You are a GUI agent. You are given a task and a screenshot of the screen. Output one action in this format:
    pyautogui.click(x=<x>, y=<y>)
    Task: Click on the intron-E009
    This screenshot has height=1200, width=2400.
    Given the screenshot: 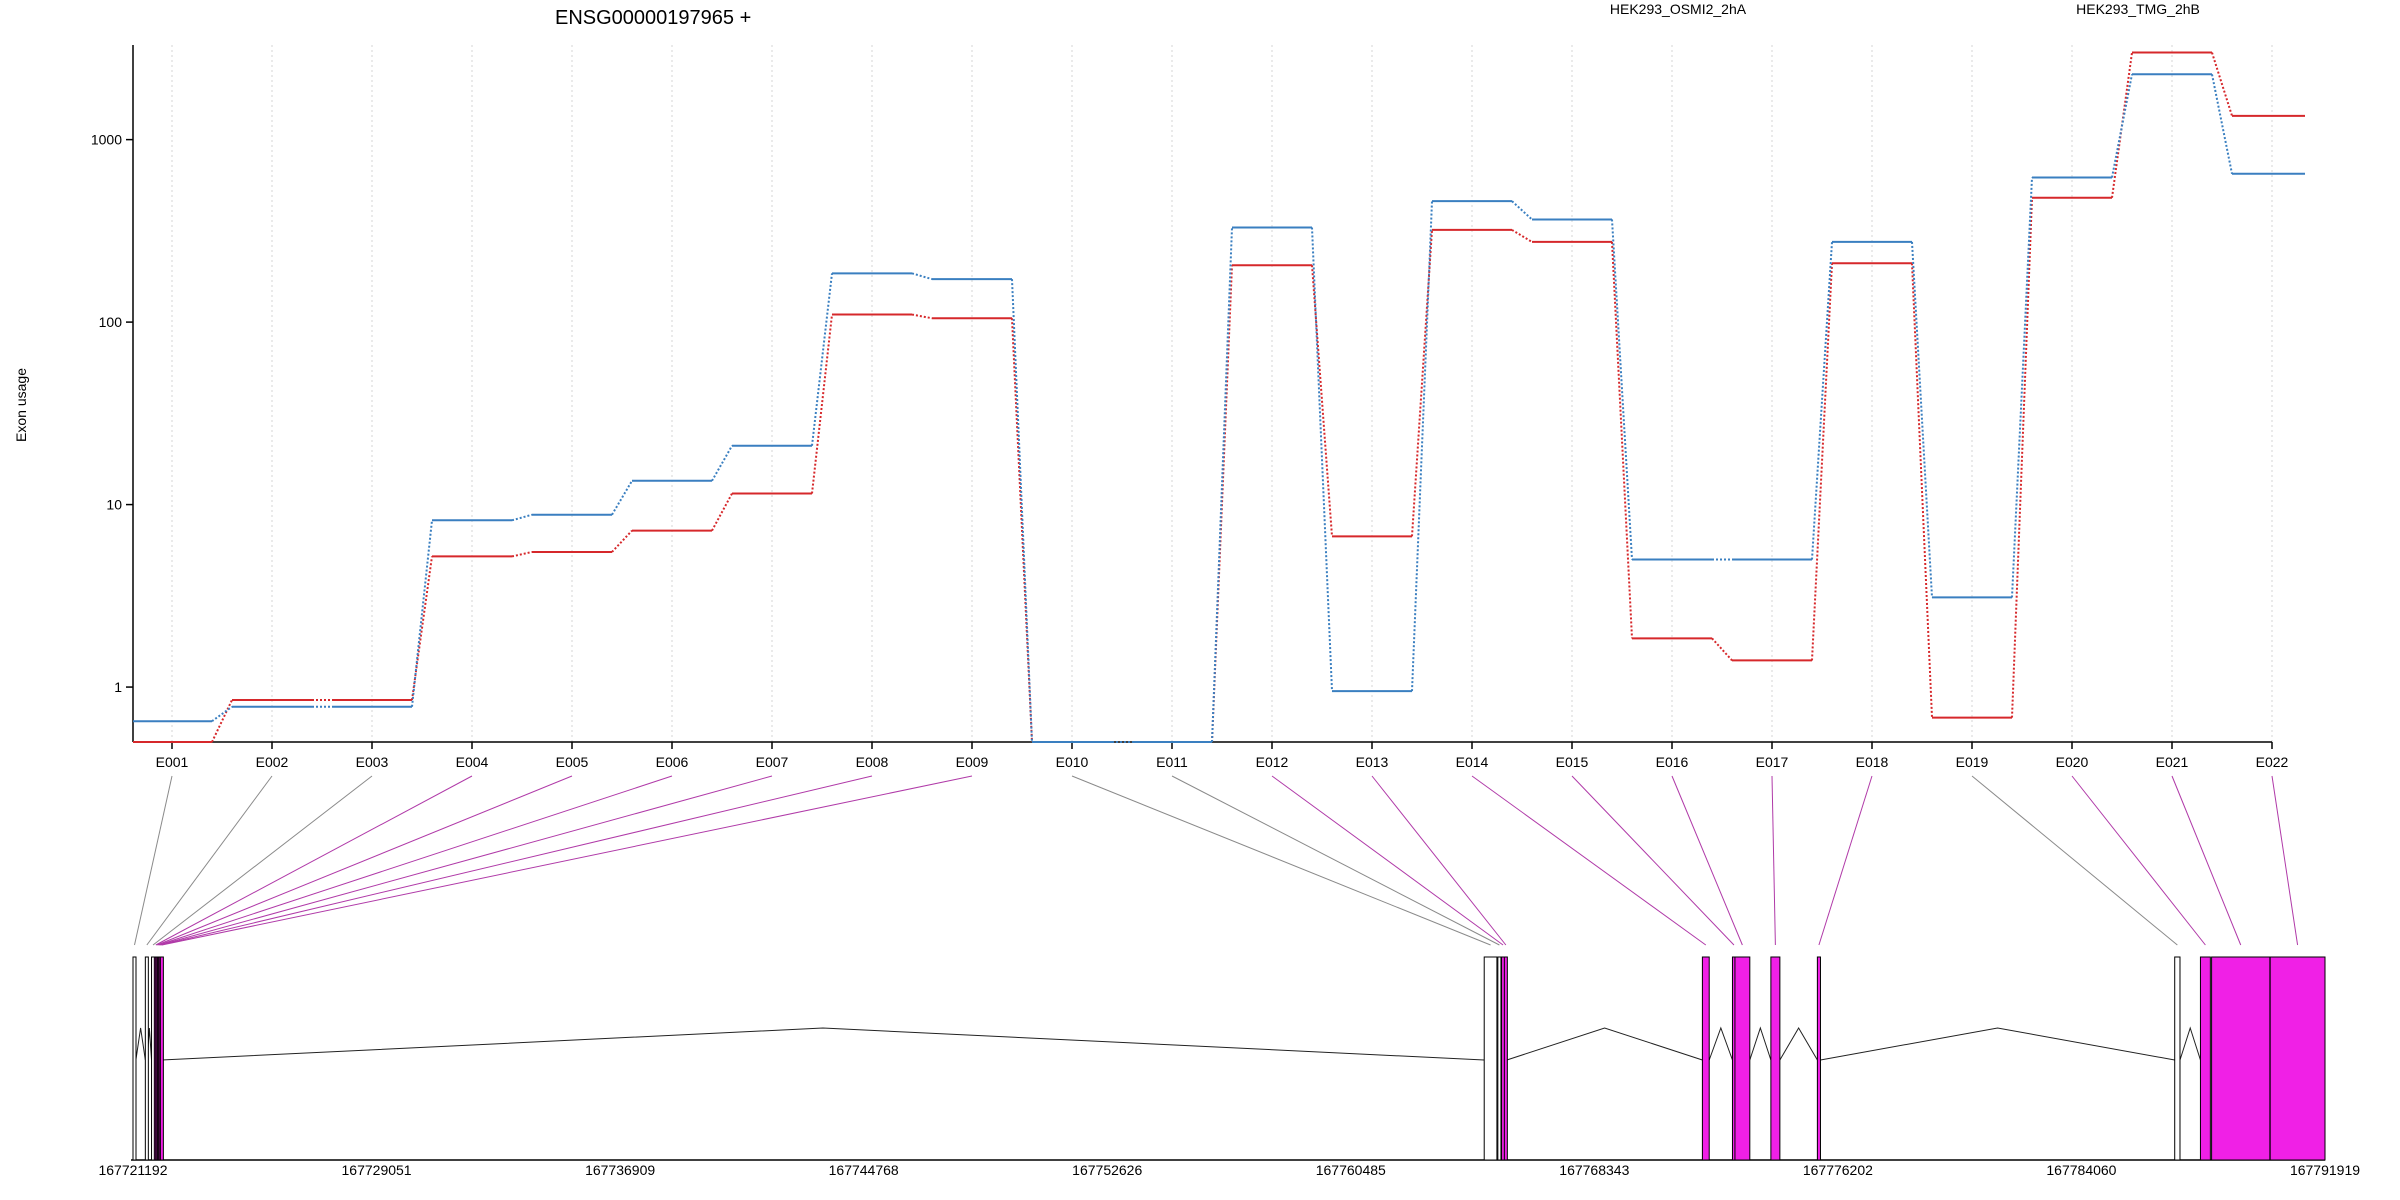 What is the action you would take?
    pyautogui.click(x=823, y=1044)
    